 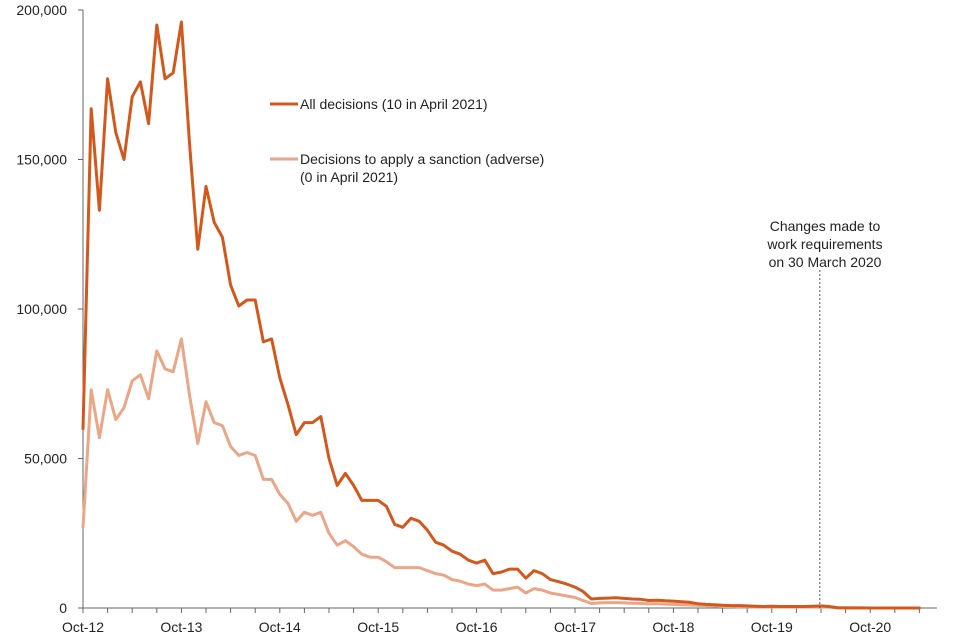 I want to click on y-tick-label: 200,000, so click(x=41, y=10).